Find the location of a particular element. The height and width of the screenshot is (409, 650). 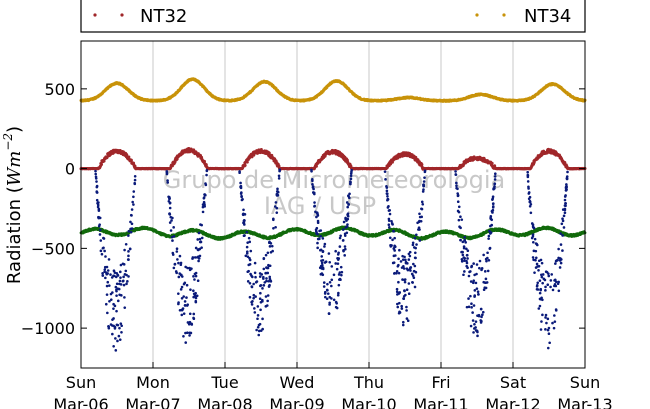

watermark-line-1: Grupo de Micrometeorologia is located at coordinates (334, 180).